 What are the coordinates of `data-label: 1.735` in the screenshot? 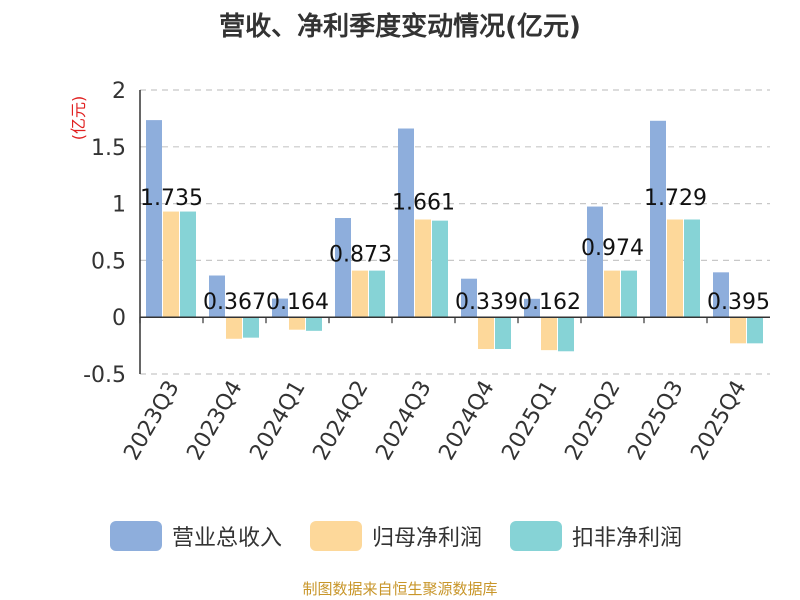 It's located at (171, 198).